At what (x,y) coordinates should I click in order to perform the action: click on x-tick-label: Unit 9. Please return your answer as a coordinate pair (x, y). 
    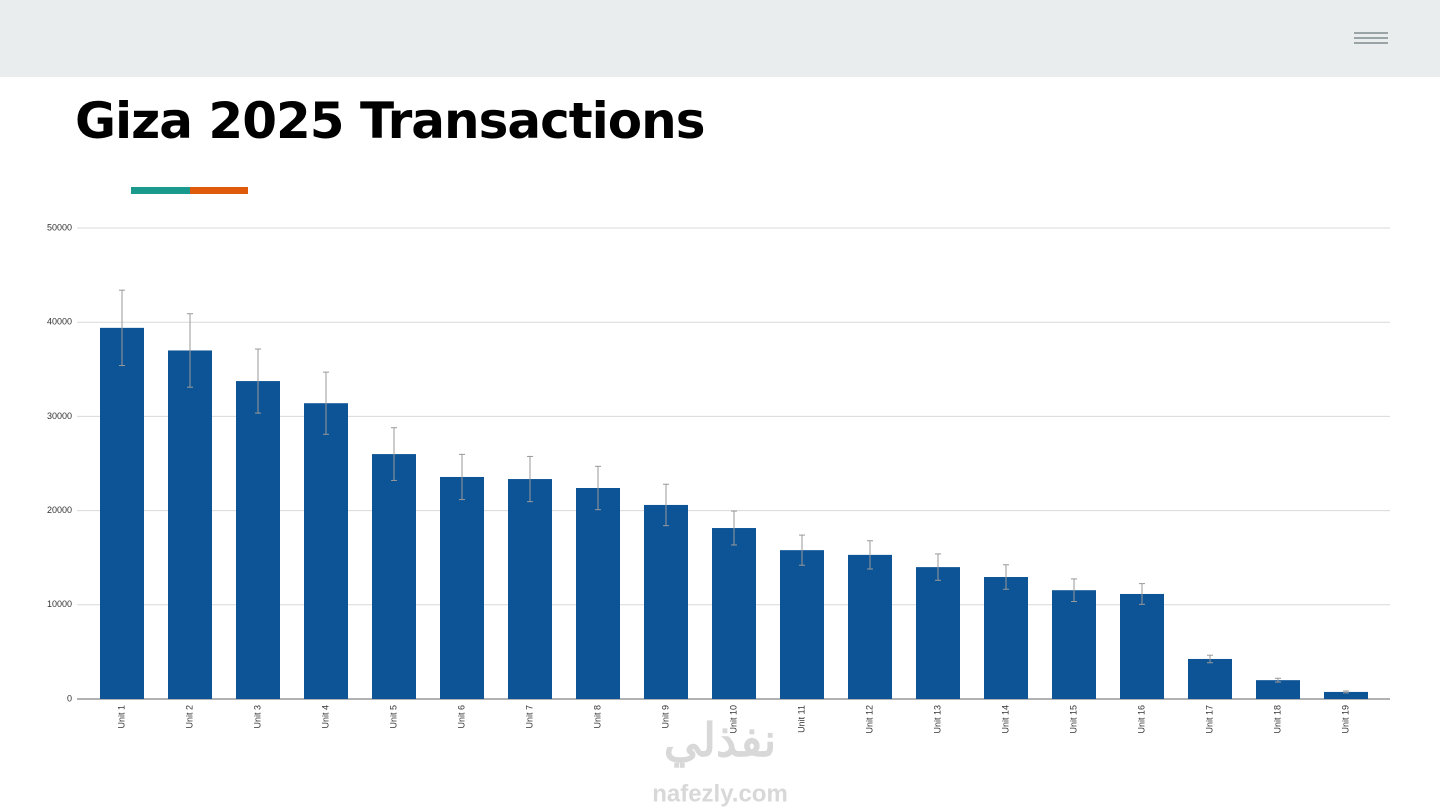
    Looking at the image, I should click on (665, 717).